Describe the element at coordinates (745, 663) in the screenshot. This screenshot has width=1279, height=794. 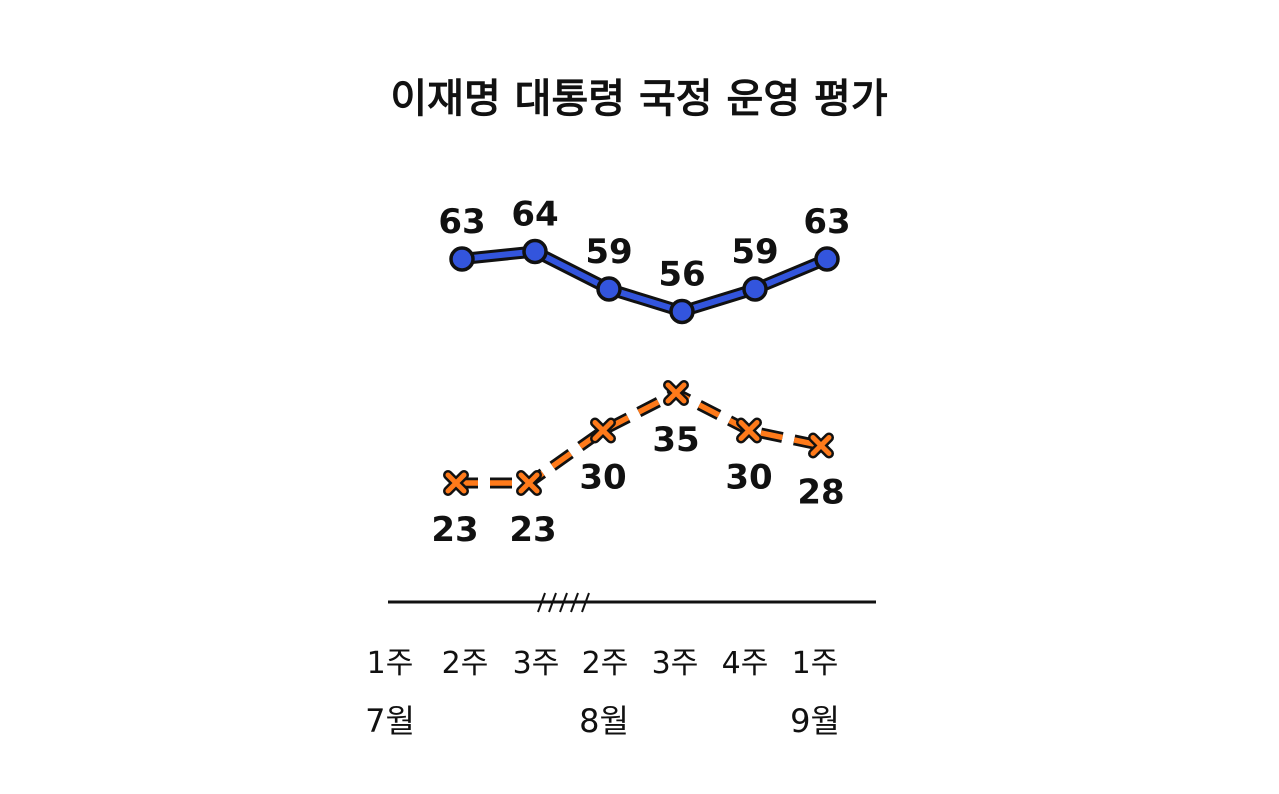
I see `x-tick-label: 4주` at that location.